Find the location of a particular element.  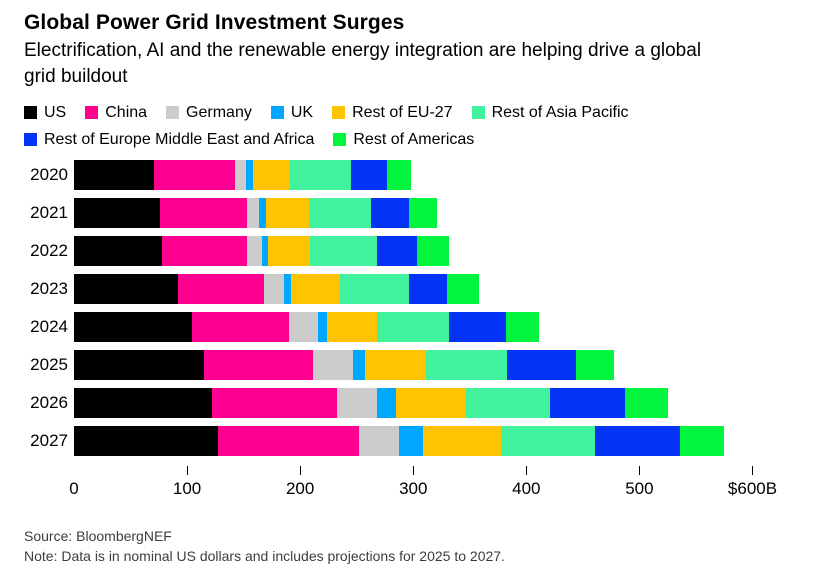

bar-row: 2023 is located at coordinates (408, 289).